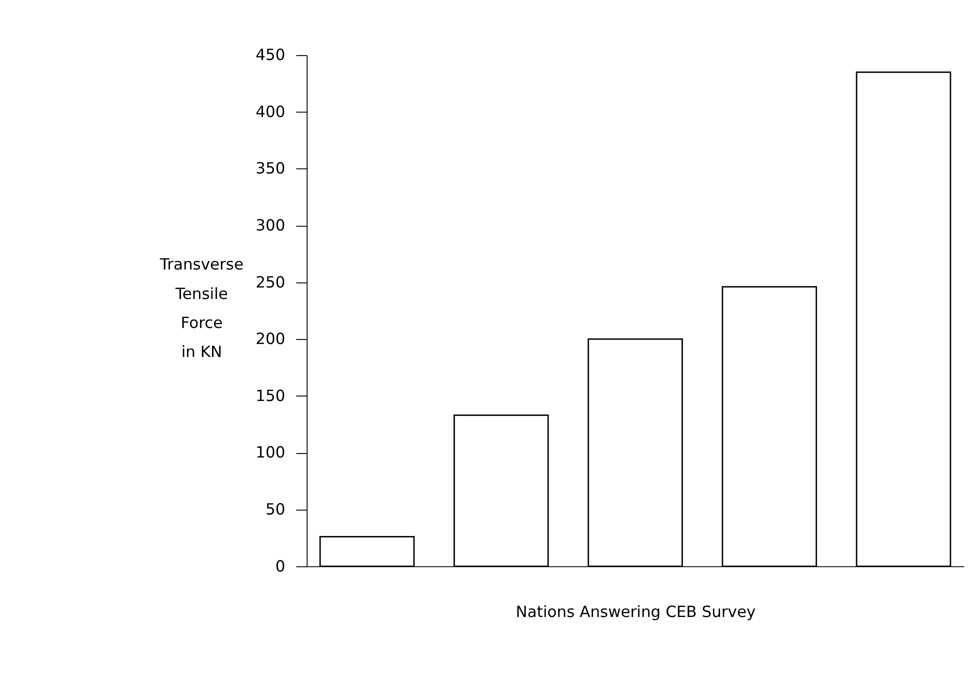  What do you see at coordinates (271, 395) in the screenshot?
I see `y-tick-label: 150` at bounding box center [271, 395].